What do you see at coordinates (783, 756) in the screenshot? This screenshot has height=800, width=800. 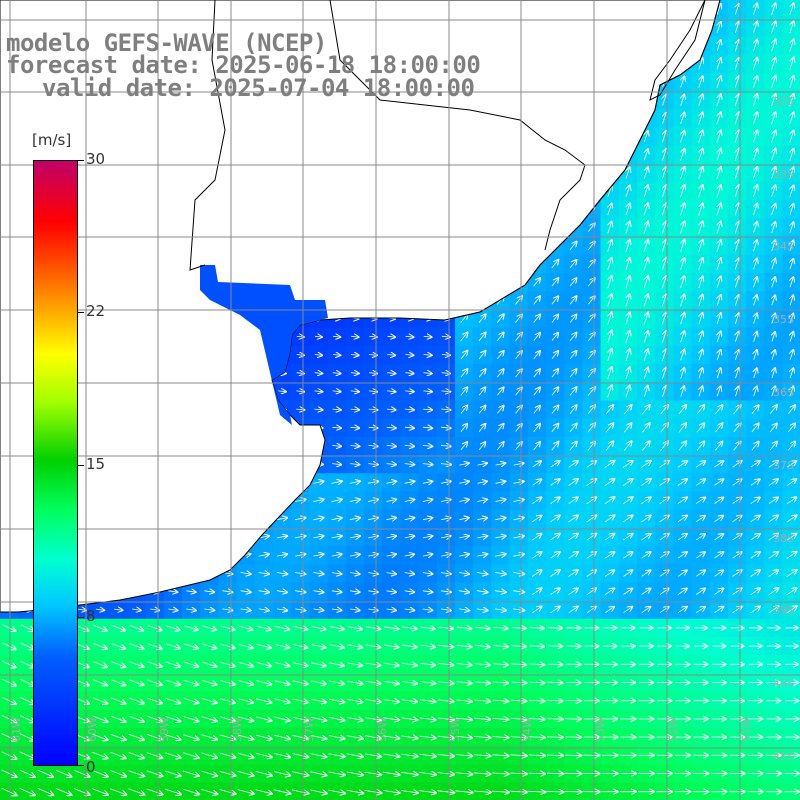 I see `lat-label: 41S` at bounding box center [783, 756].